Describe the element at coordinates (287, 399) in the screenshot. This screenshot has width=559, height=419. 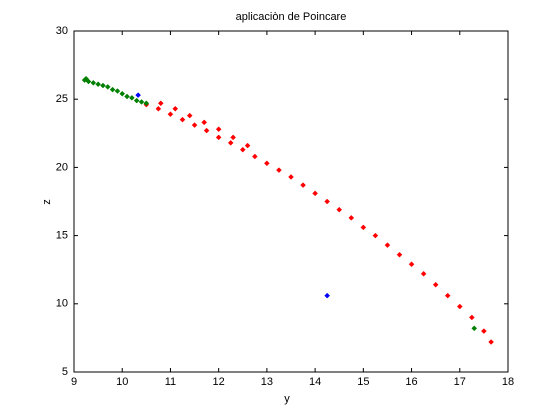
I see `x-axis-label: y` at that location.